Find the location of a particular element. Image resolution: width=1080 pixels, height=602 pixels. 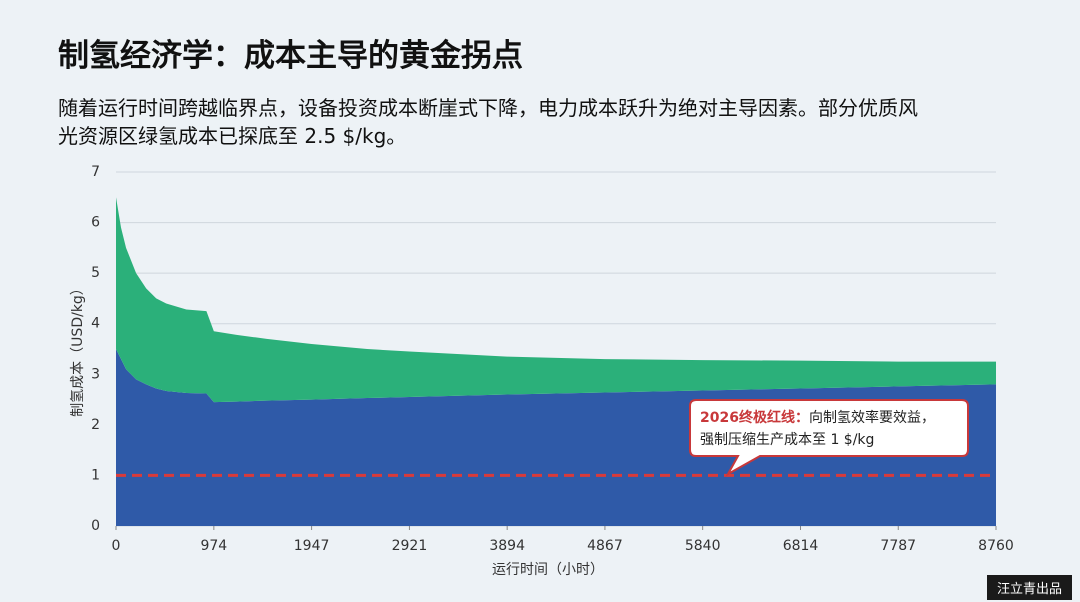

annotation-line: 向制氢效率要效益， is located at coordinates (872, 417).